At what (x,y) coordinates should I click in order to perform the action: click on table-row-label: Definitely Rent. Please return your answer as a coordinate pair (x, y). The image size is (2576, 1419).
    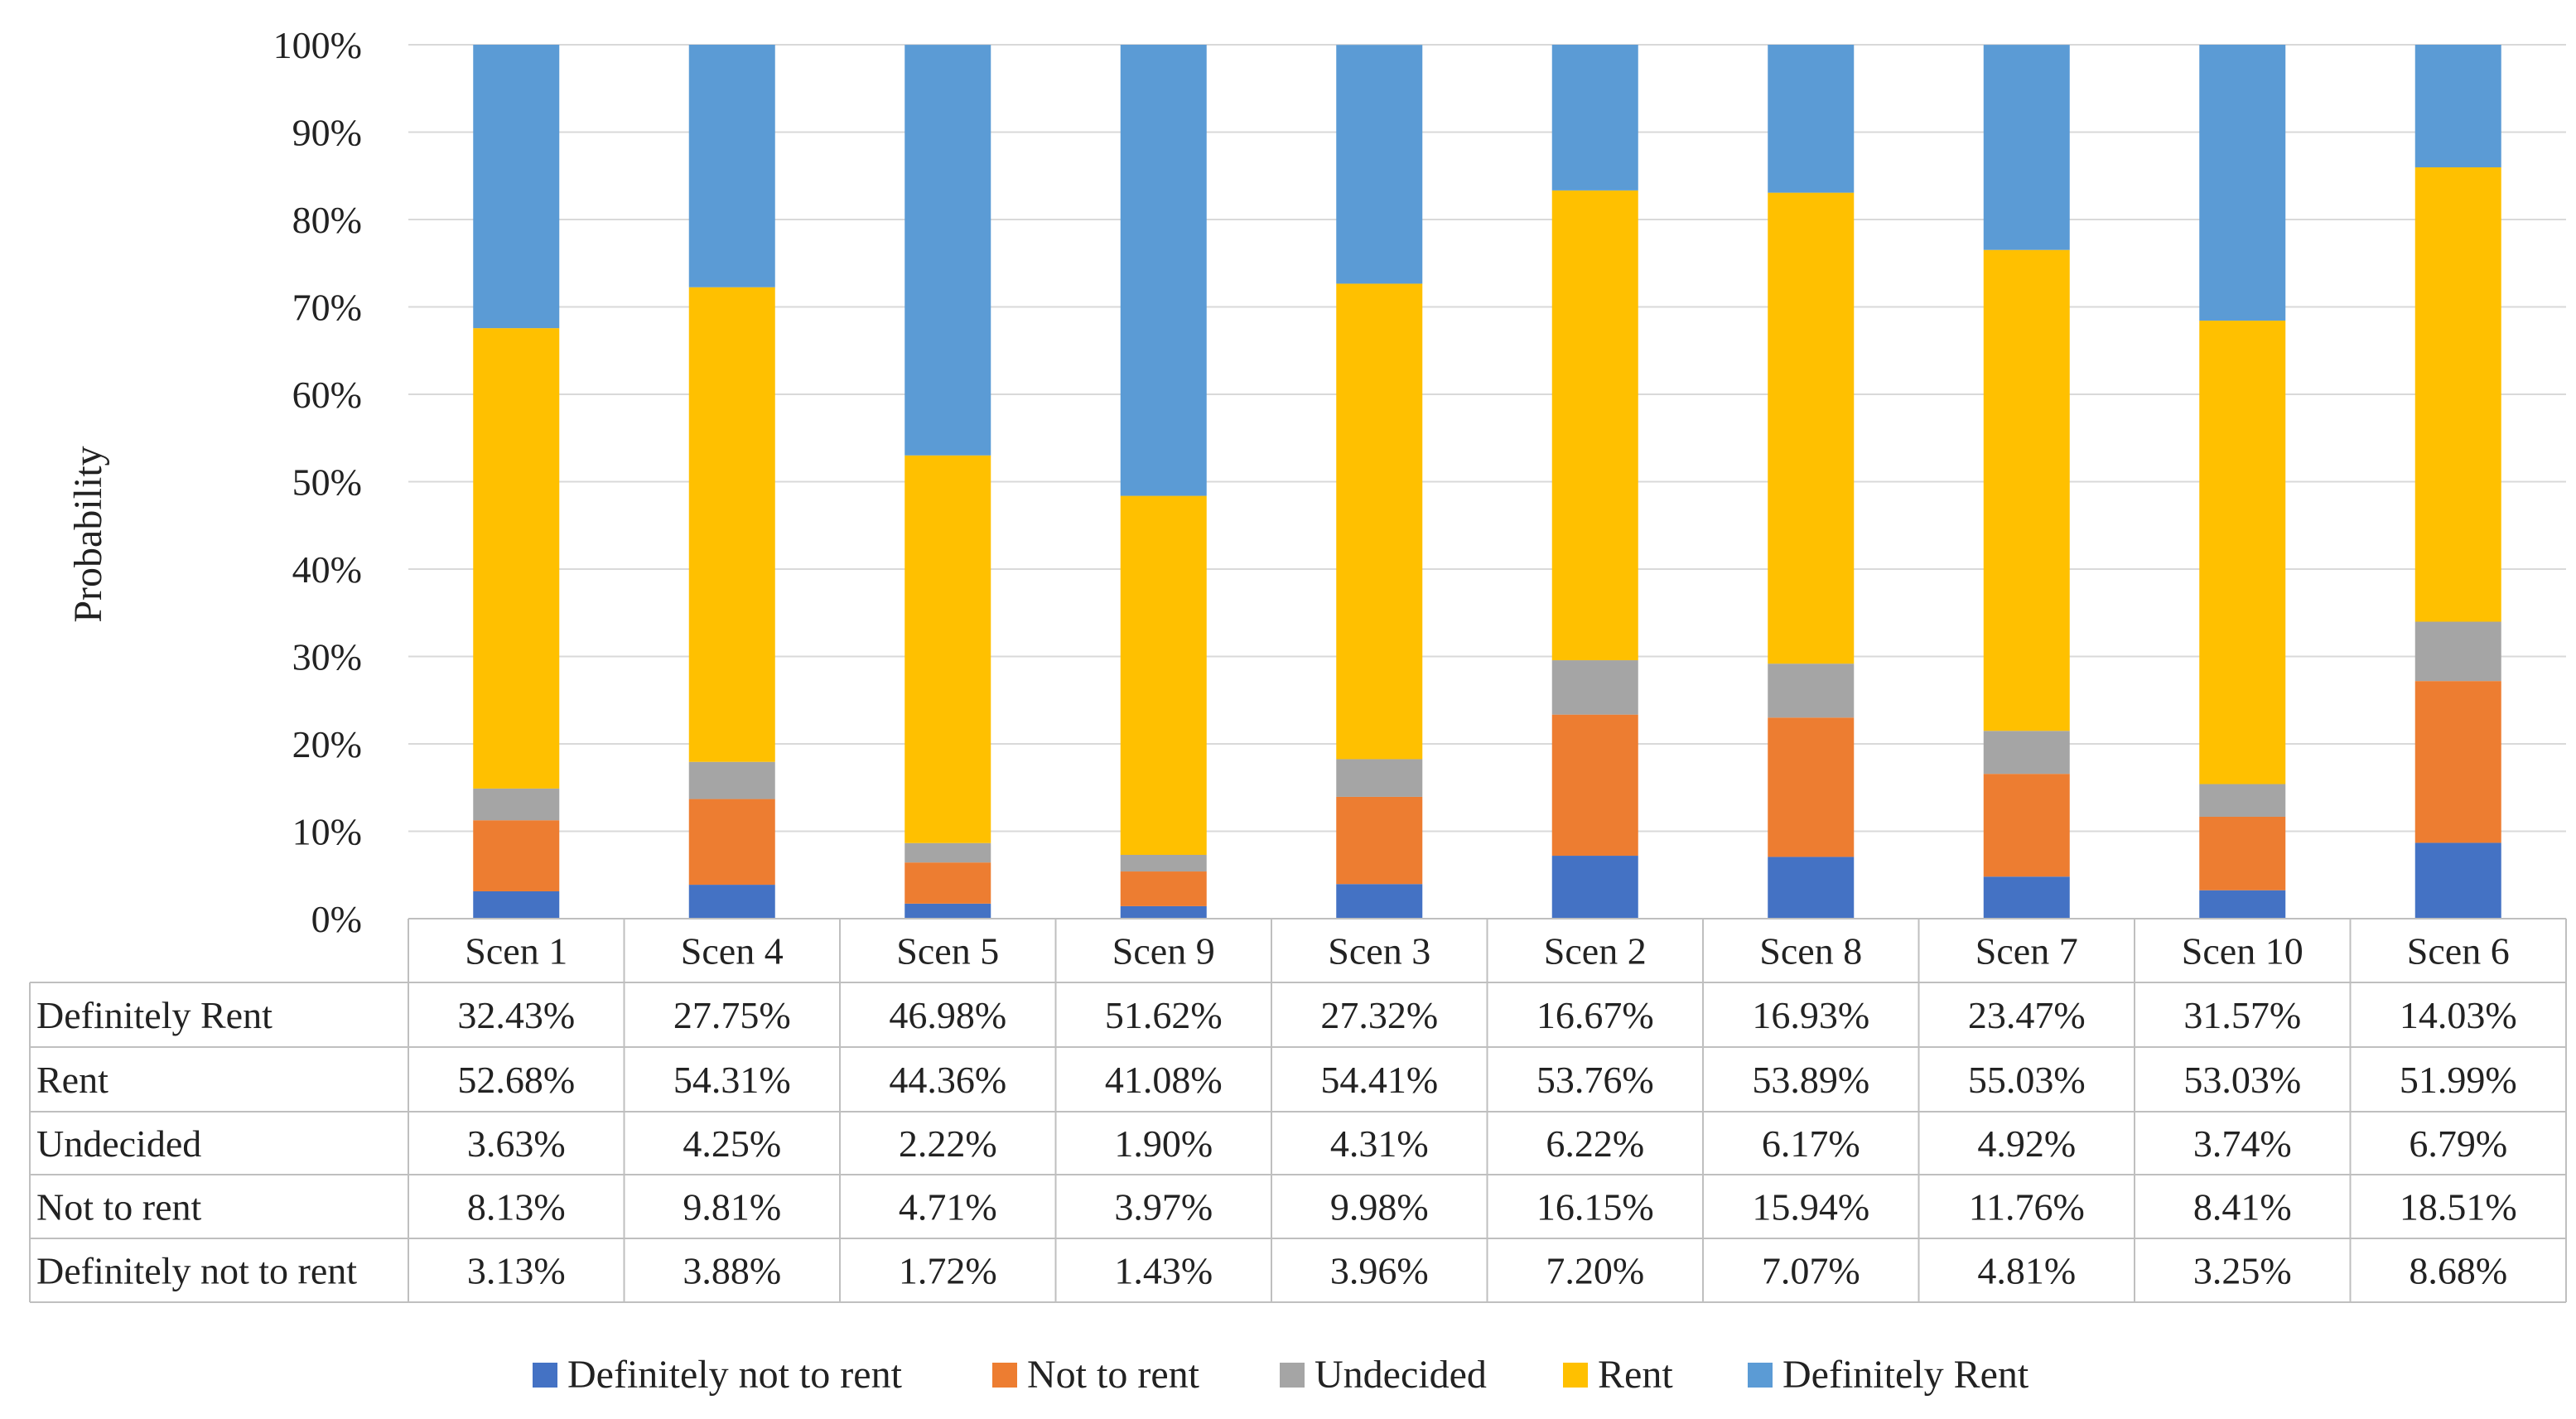
    Looking at the image, I should click on (154, 1015).